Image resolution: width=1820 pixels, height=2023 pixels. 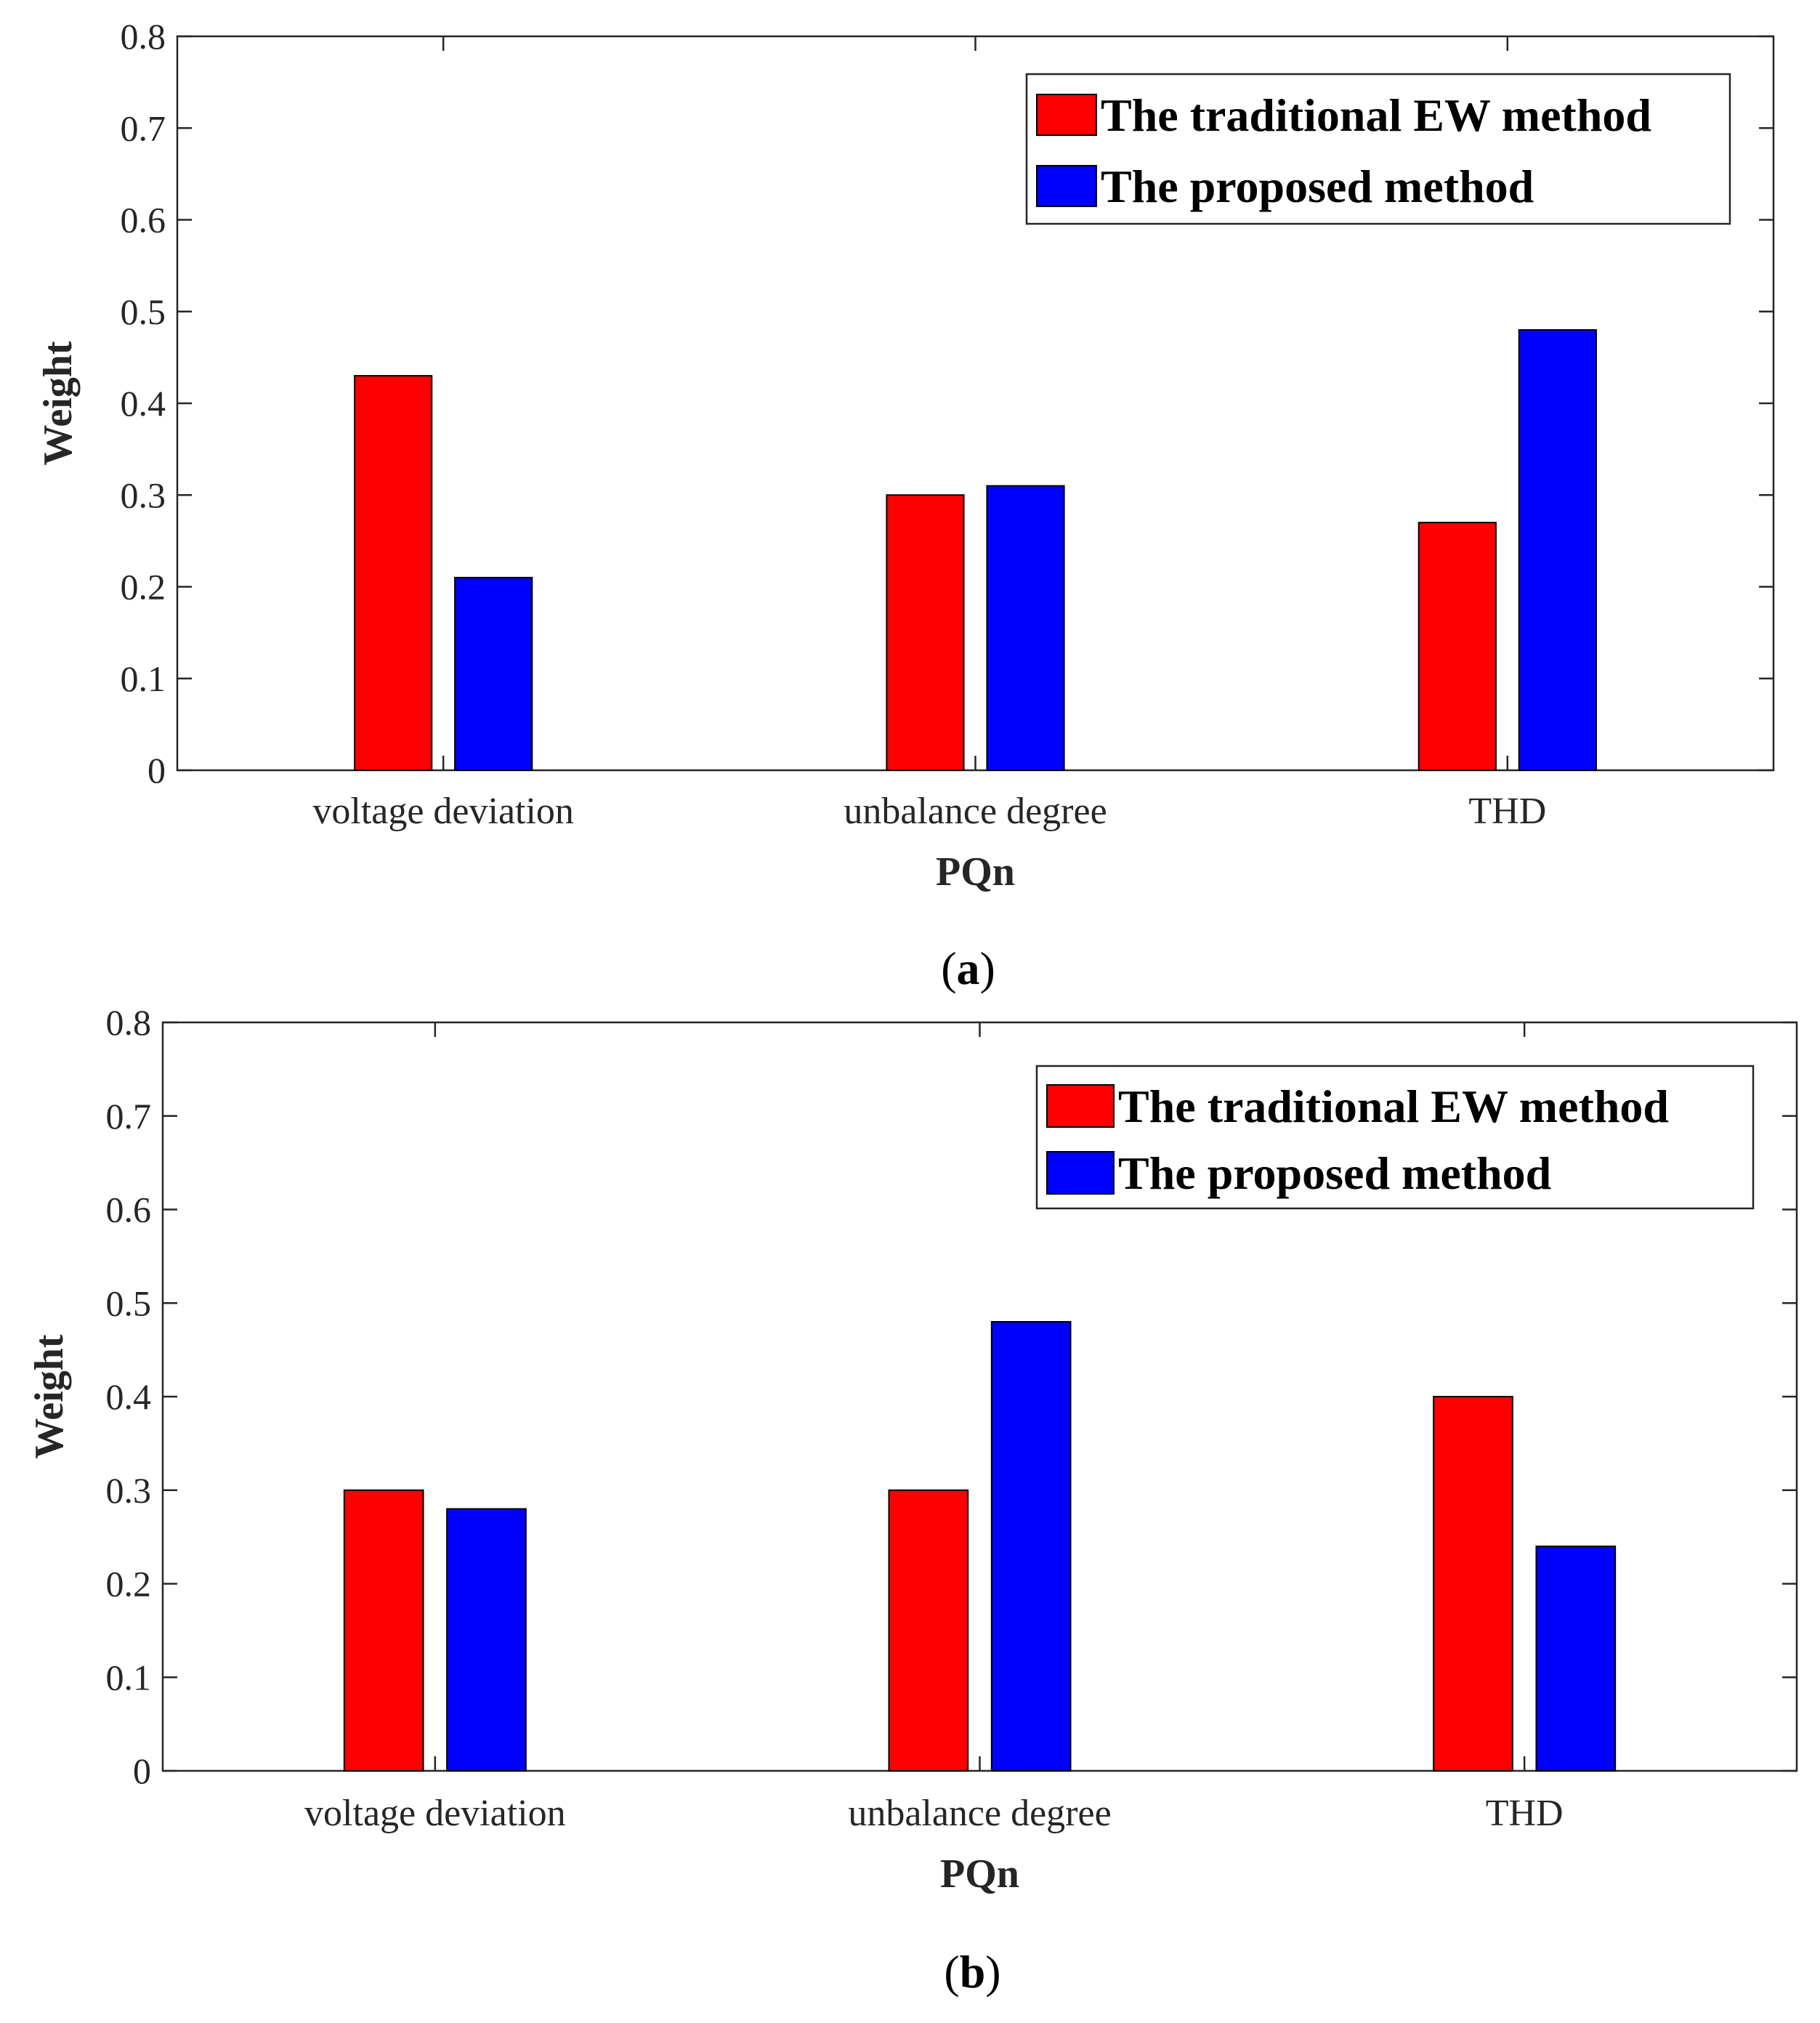 I want to click on panel-caption: (b), so click(x=972, y=1972).